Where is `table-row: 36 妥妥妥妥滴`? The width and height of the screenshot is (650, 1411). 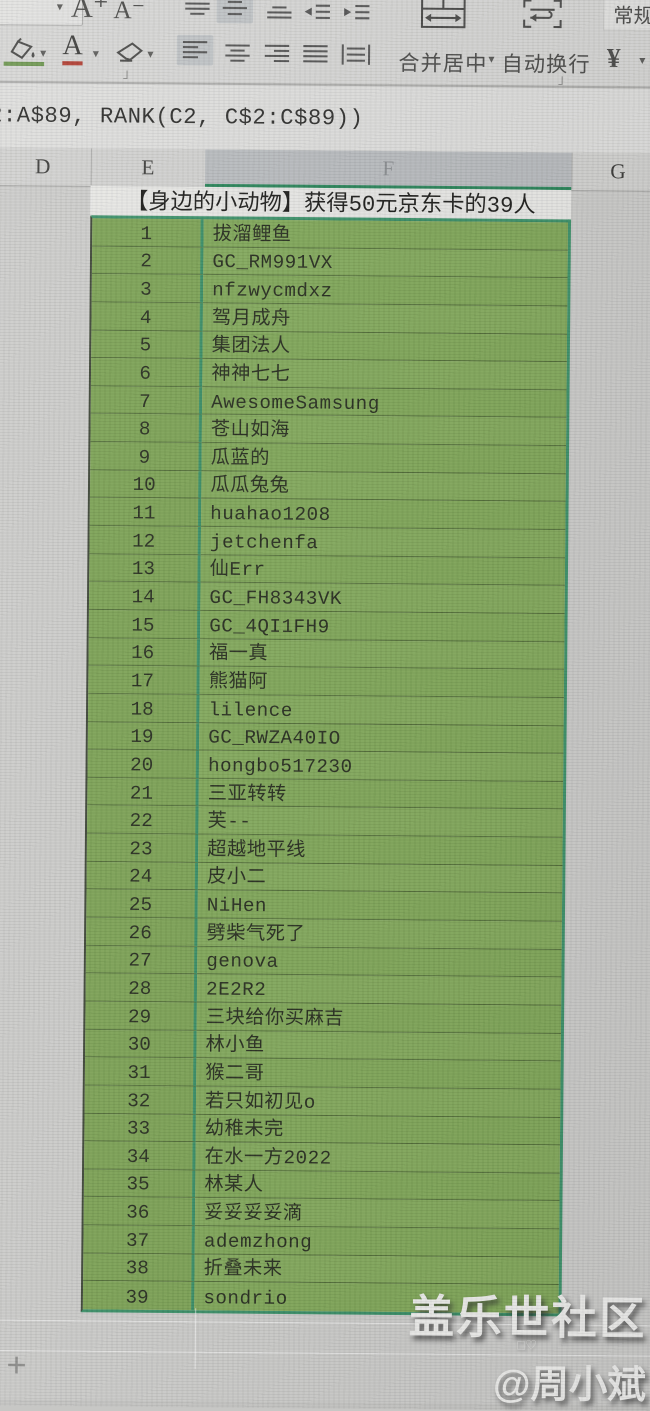
table-row: 36 妥妥妥妥滴 is located at coordinates (322, 1213).